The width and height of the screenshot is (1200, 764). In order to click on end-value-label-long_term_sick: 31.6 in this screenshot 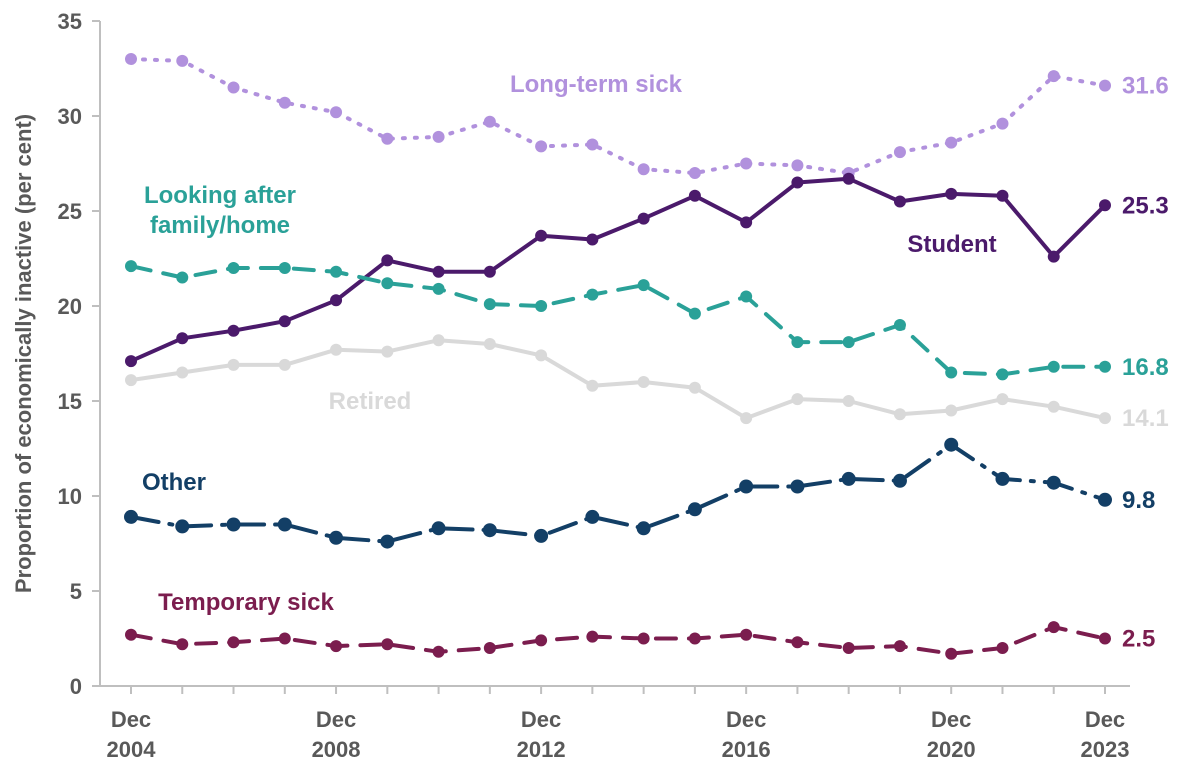, I will do `click(1145, 86)`.